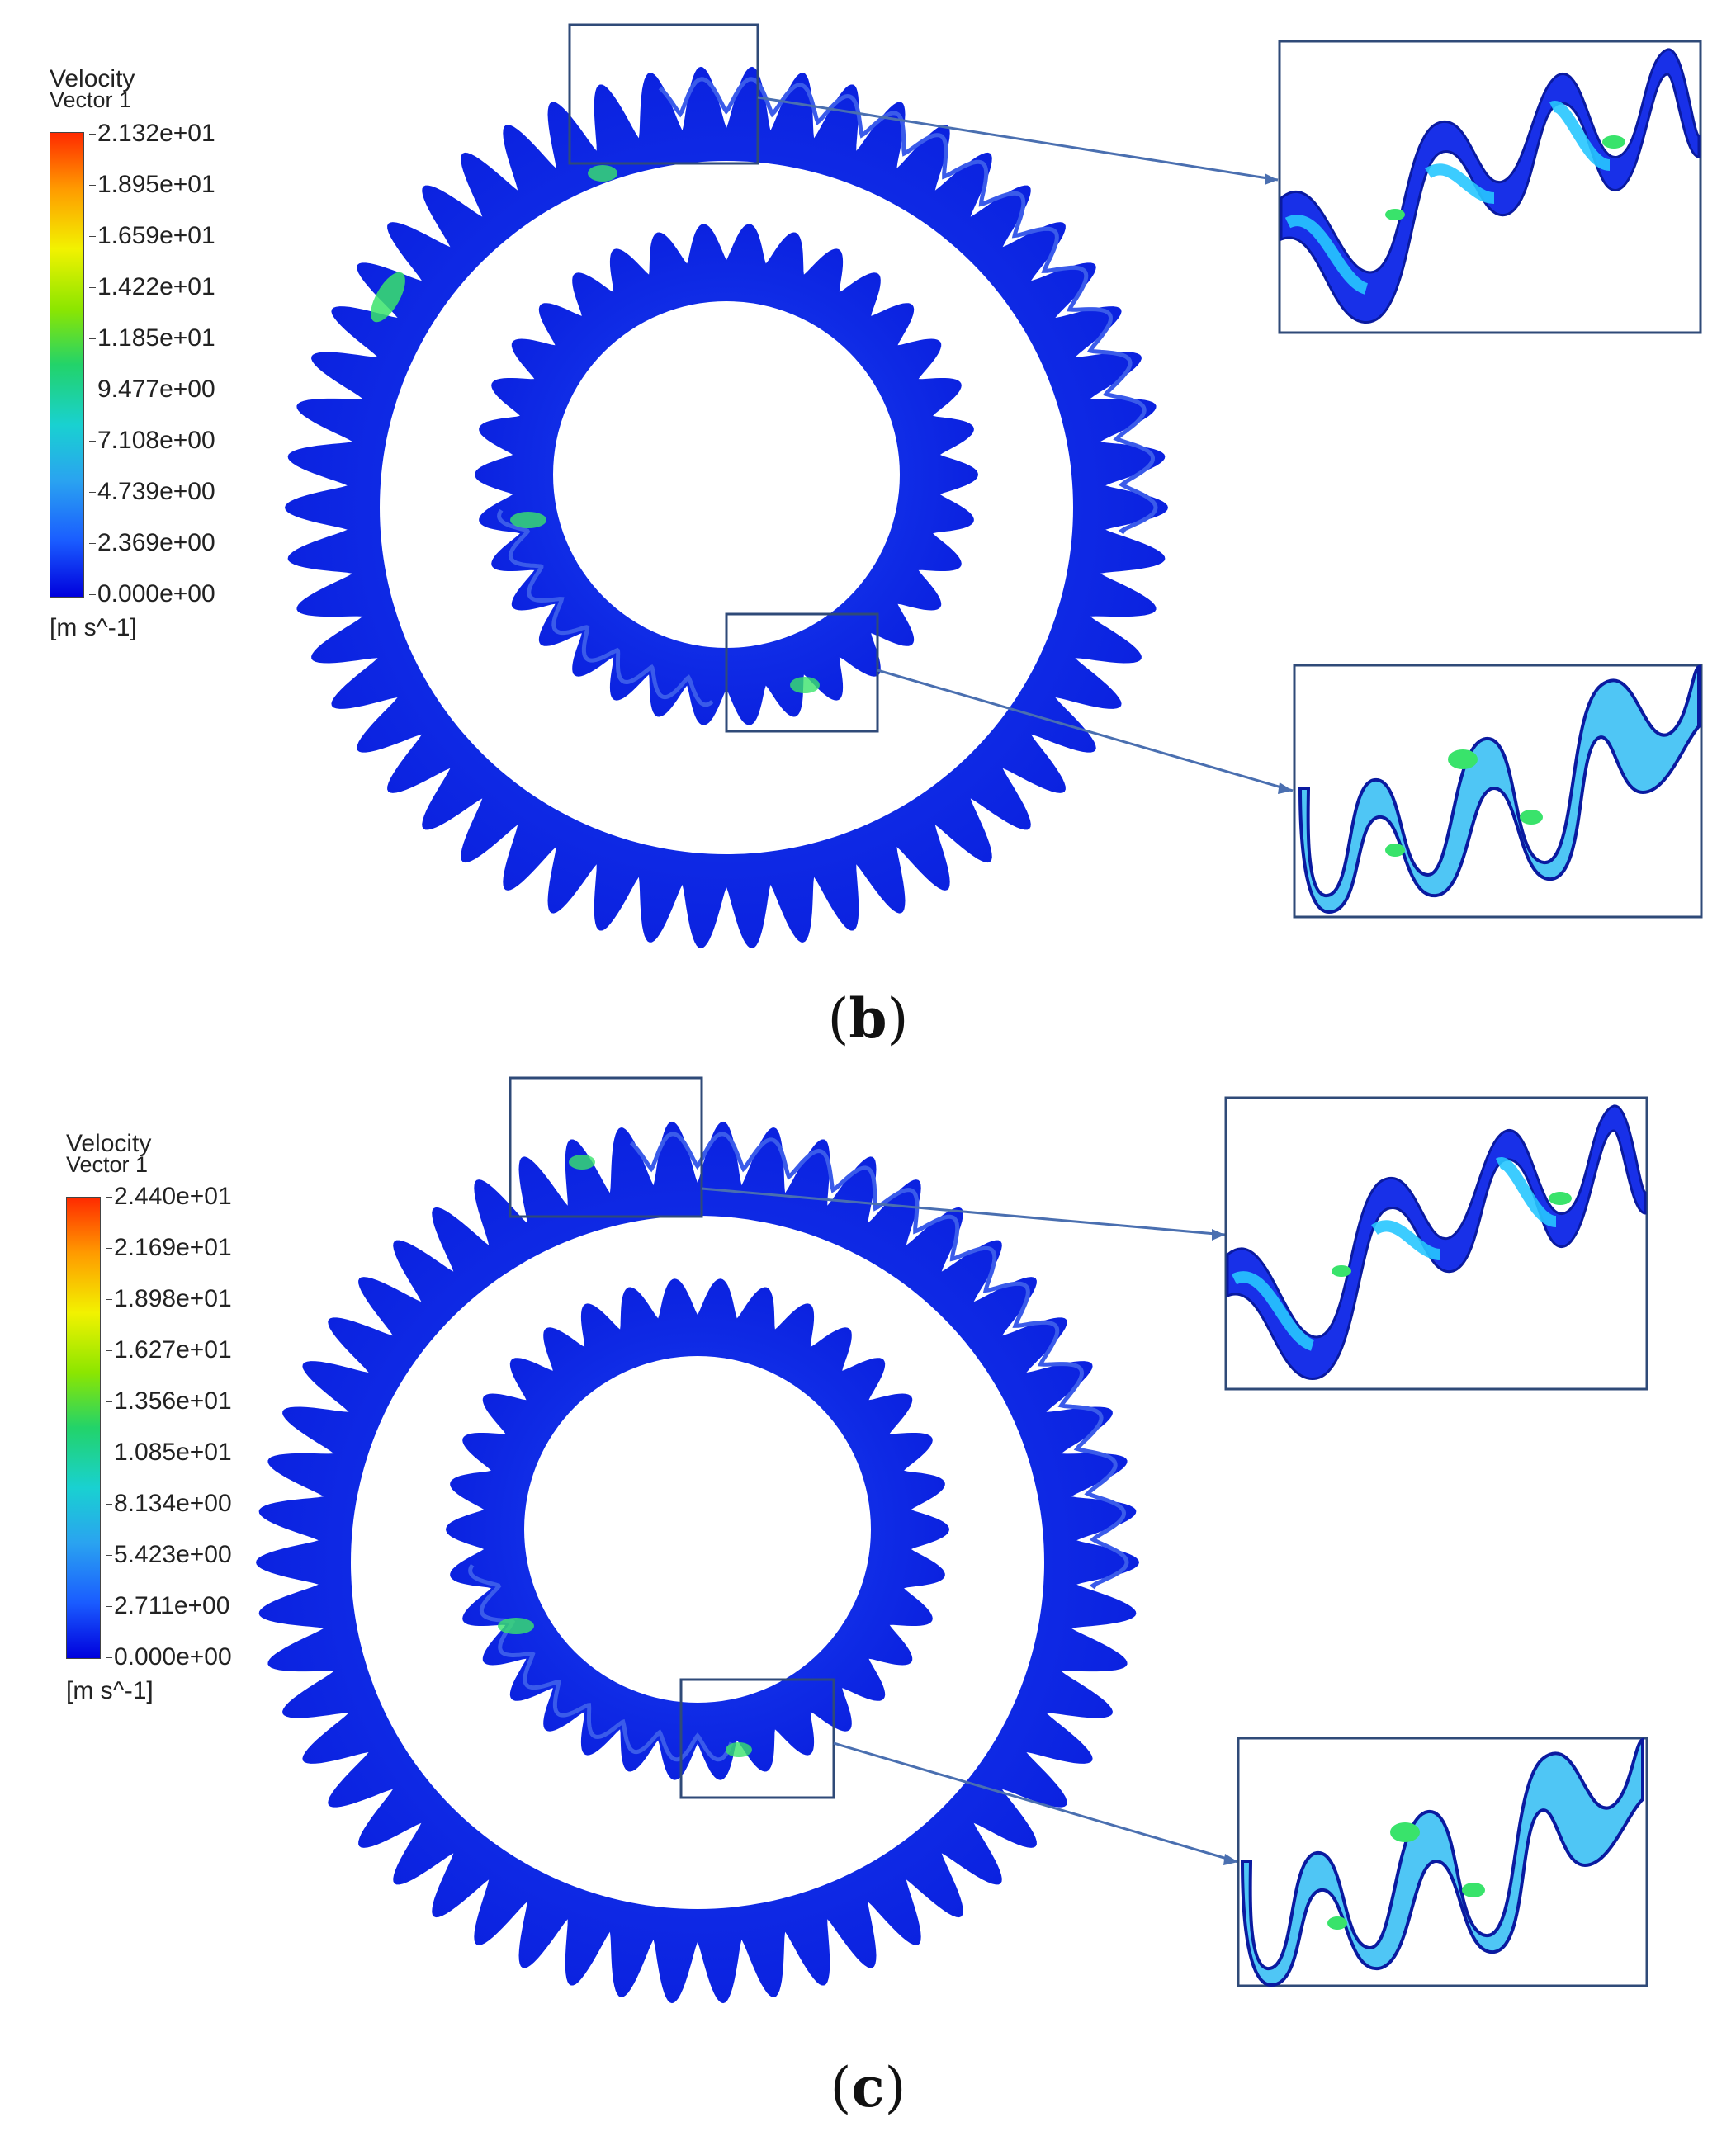 This screenshot has height=2155, width=1736. Describe the element at coordinates (152, 133) in the screenshot. I see `legend-tick: 2.132e+01` at that location.